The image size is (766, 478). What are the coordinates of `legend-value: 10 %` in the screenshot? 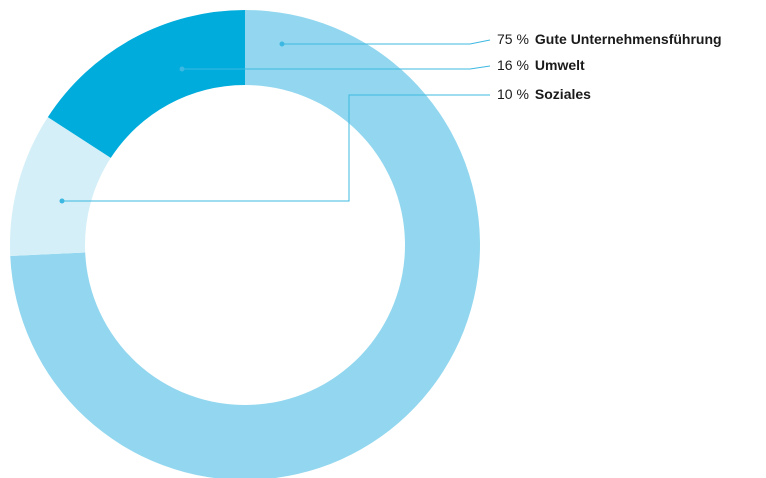 It's located at (513, 94).